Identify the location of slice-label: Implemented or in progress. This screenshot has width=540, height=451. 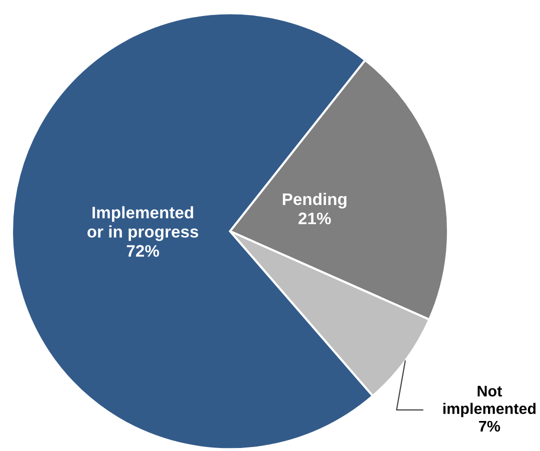
(142, 223).